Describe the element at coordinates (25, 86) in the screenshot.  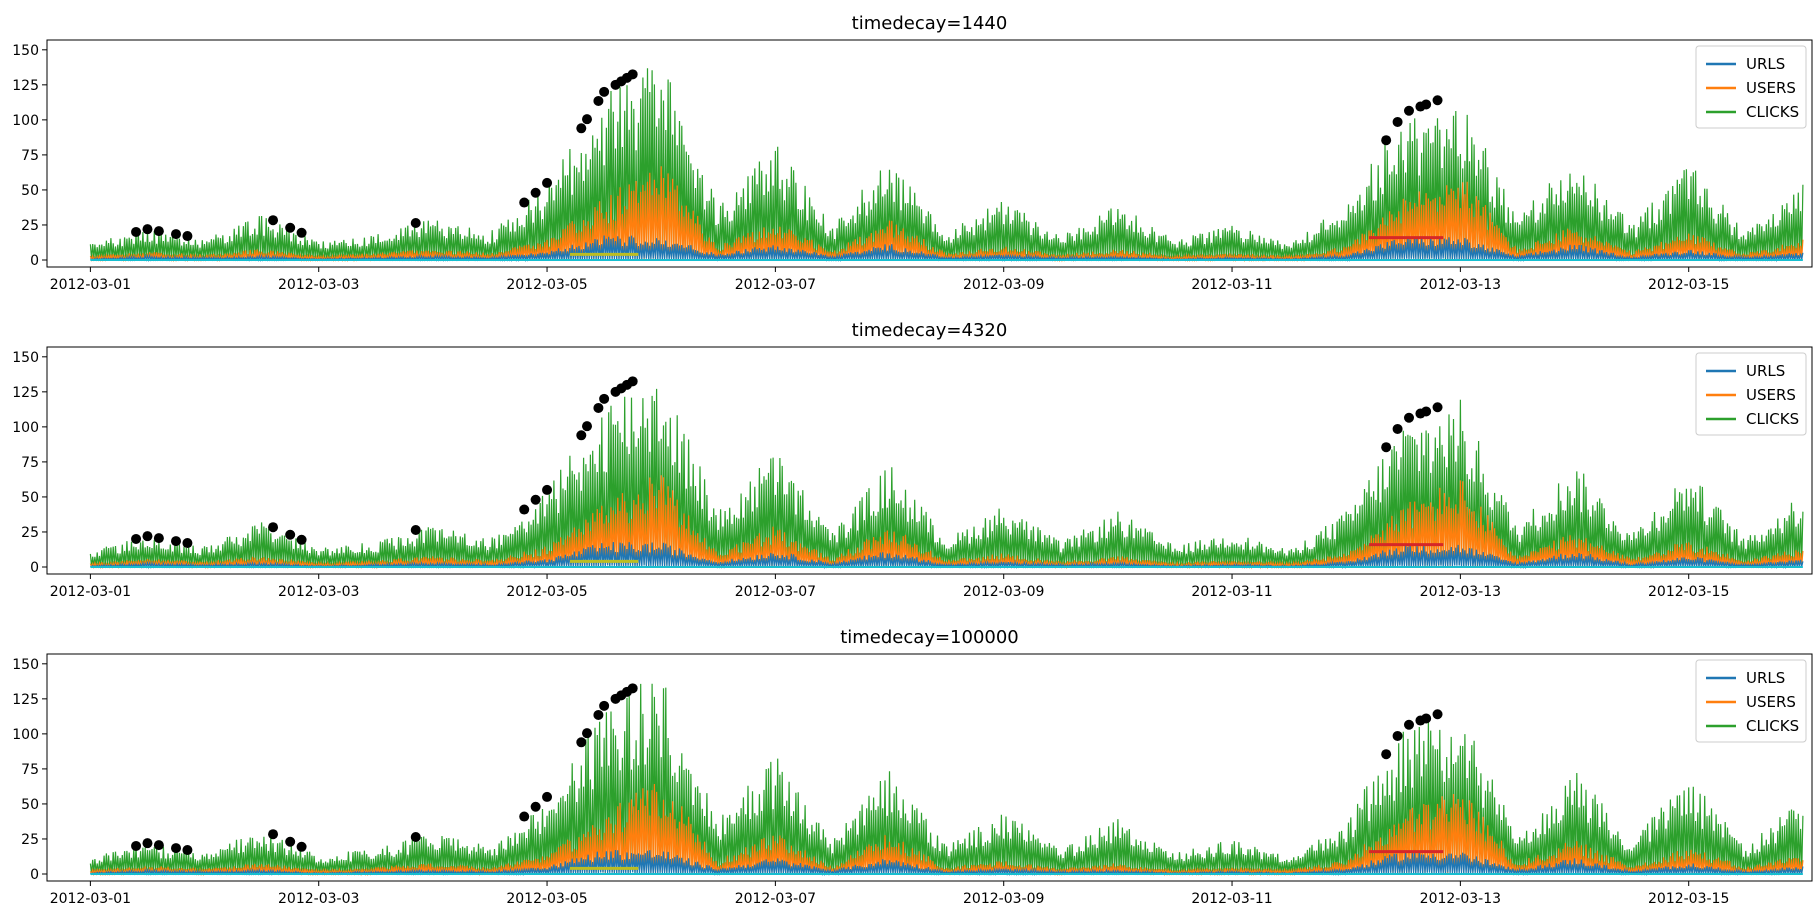
I see `y-tick-label: 125` at that location.